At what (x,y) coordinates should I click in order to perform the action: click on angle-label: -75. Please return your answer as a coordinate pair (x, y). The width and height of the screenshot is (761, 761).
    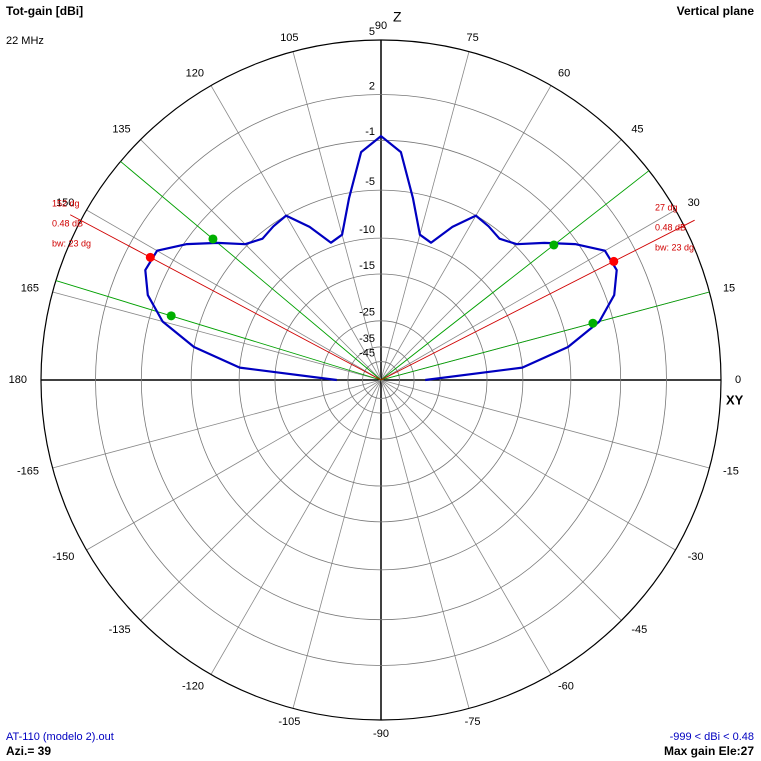
    Looking at the image, I should click on (473, 722).